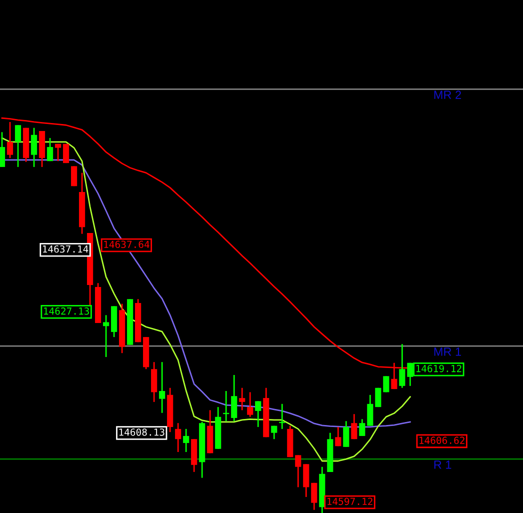 This screenshot has width=523, height=513. What do you see at coordinates (447, 352) in the screenshot?
I see `ref-line-label: MR 1` at bounding box center [447, 352].